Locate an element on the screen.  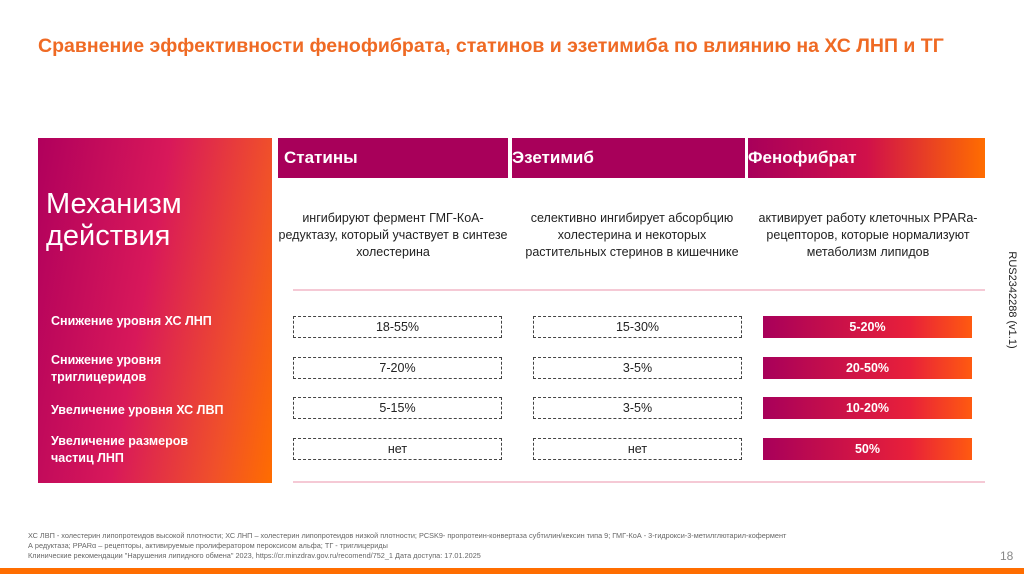
bottom-bar is located at coordinates (512, 571).